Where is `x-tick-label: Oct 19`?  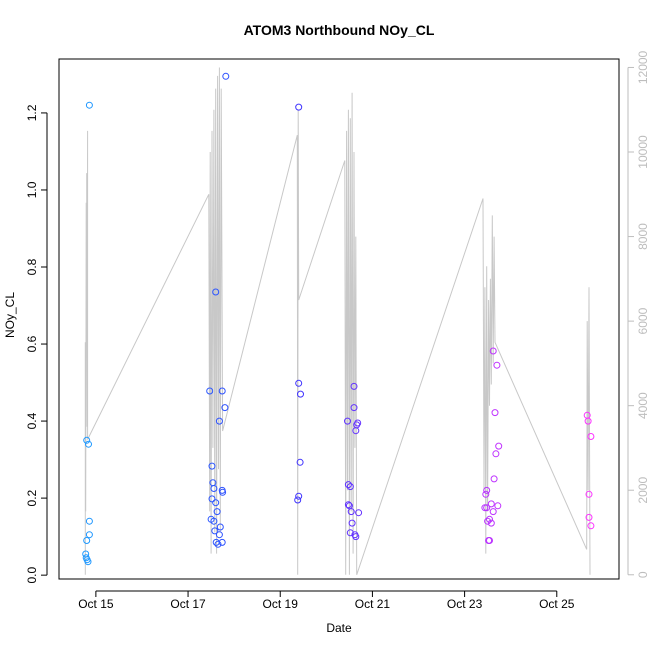 x-tick-label: Oct 19 is located at coordinates (281, 604).